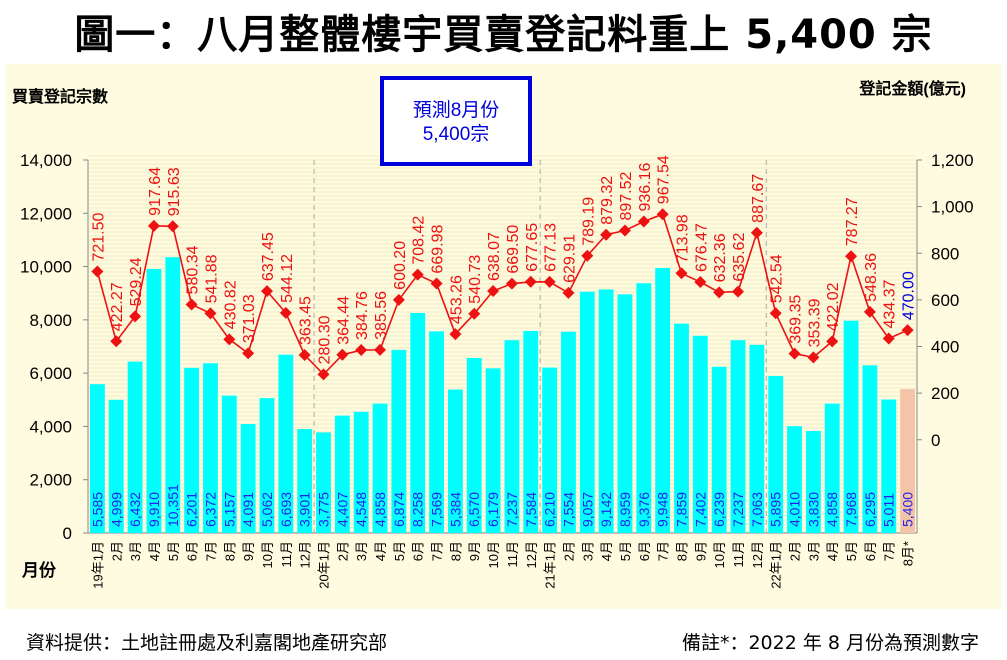 The image size is (1007, 660). Describe the element at coordinates (456, 134) in the screenshot. I see `forecast-annotation-line2: 5,400宗` at that location.